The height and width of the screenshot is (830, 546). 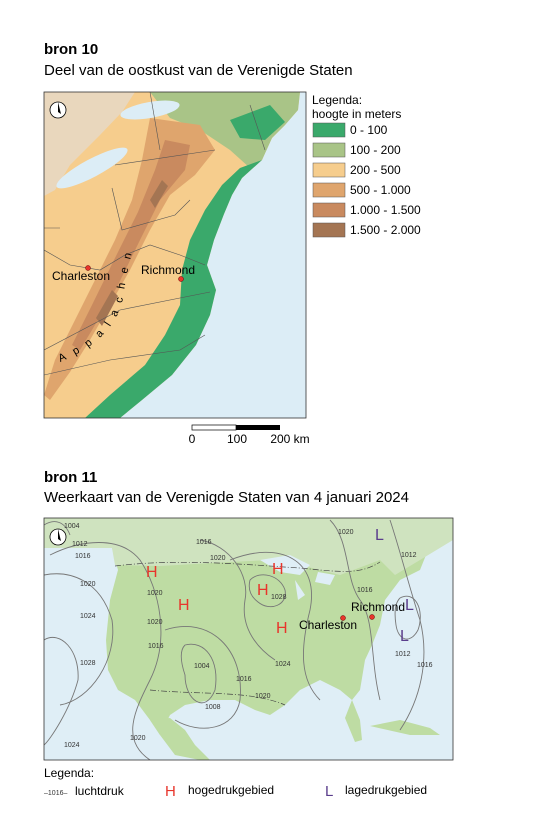 I want to click on legend-label: 0 - 100, so click(x=369, y=130).